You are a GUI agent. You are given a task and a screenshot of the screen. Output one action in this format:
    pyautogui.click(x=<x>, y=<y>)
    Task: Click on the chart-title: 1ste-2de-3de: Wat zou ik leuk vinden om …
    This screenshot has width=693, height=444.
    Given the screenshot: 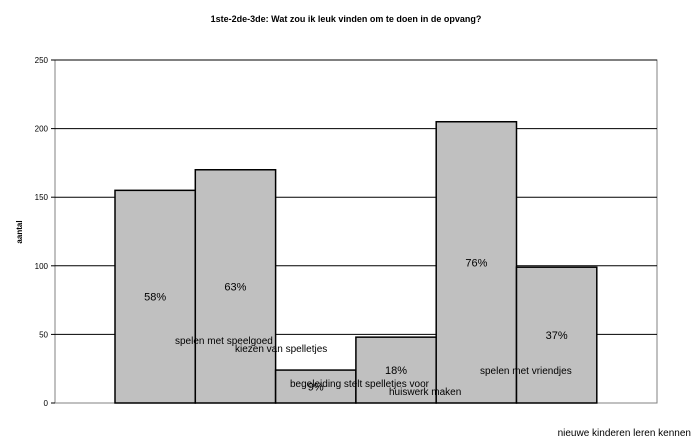 What is the action you would take?
    pyautogui.click(x=346, y=19)
    